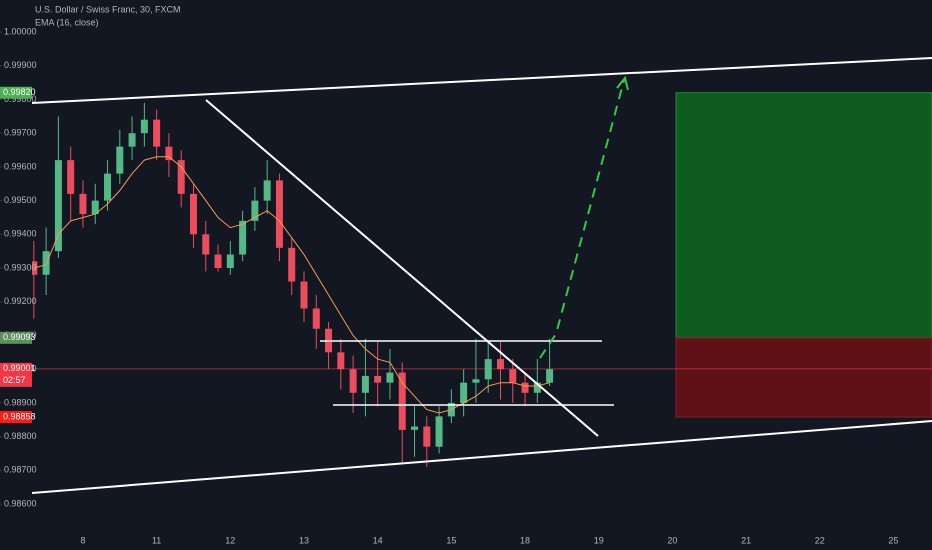 The image size is (932, 550). Describe the element at coordinates (20, 234) in the screenshot. I see `y-tick-label: 0.99400` at that location.